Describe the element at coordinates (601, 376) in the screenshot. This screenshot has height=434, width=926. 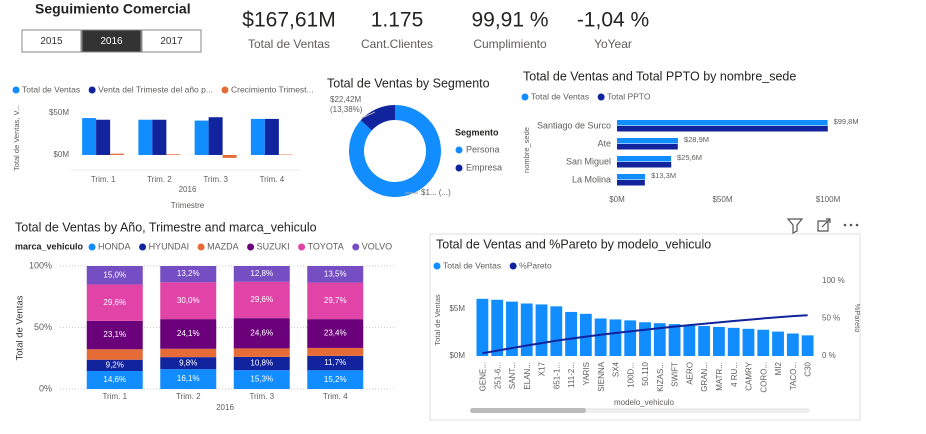
I see `x-tick-label: SIENNA` at that location.